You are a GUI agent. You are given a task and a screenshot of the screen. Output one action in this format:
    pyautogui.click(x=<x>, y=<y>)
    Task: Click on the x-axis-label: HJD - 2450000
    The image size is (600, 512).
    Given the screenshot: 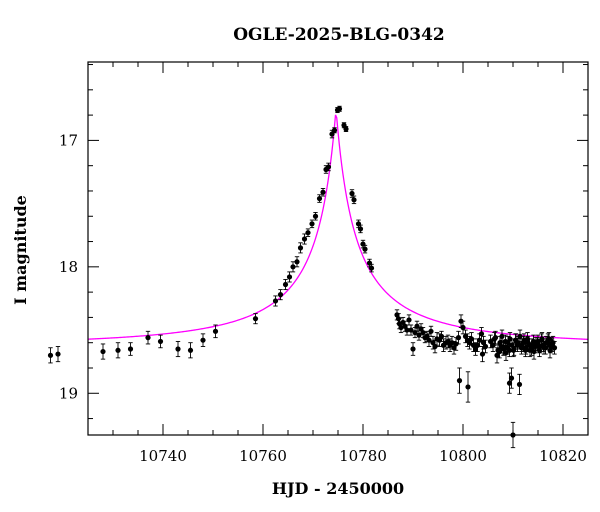 What is the action you would take?
    pyautogui.click(x=338, y=488)
    